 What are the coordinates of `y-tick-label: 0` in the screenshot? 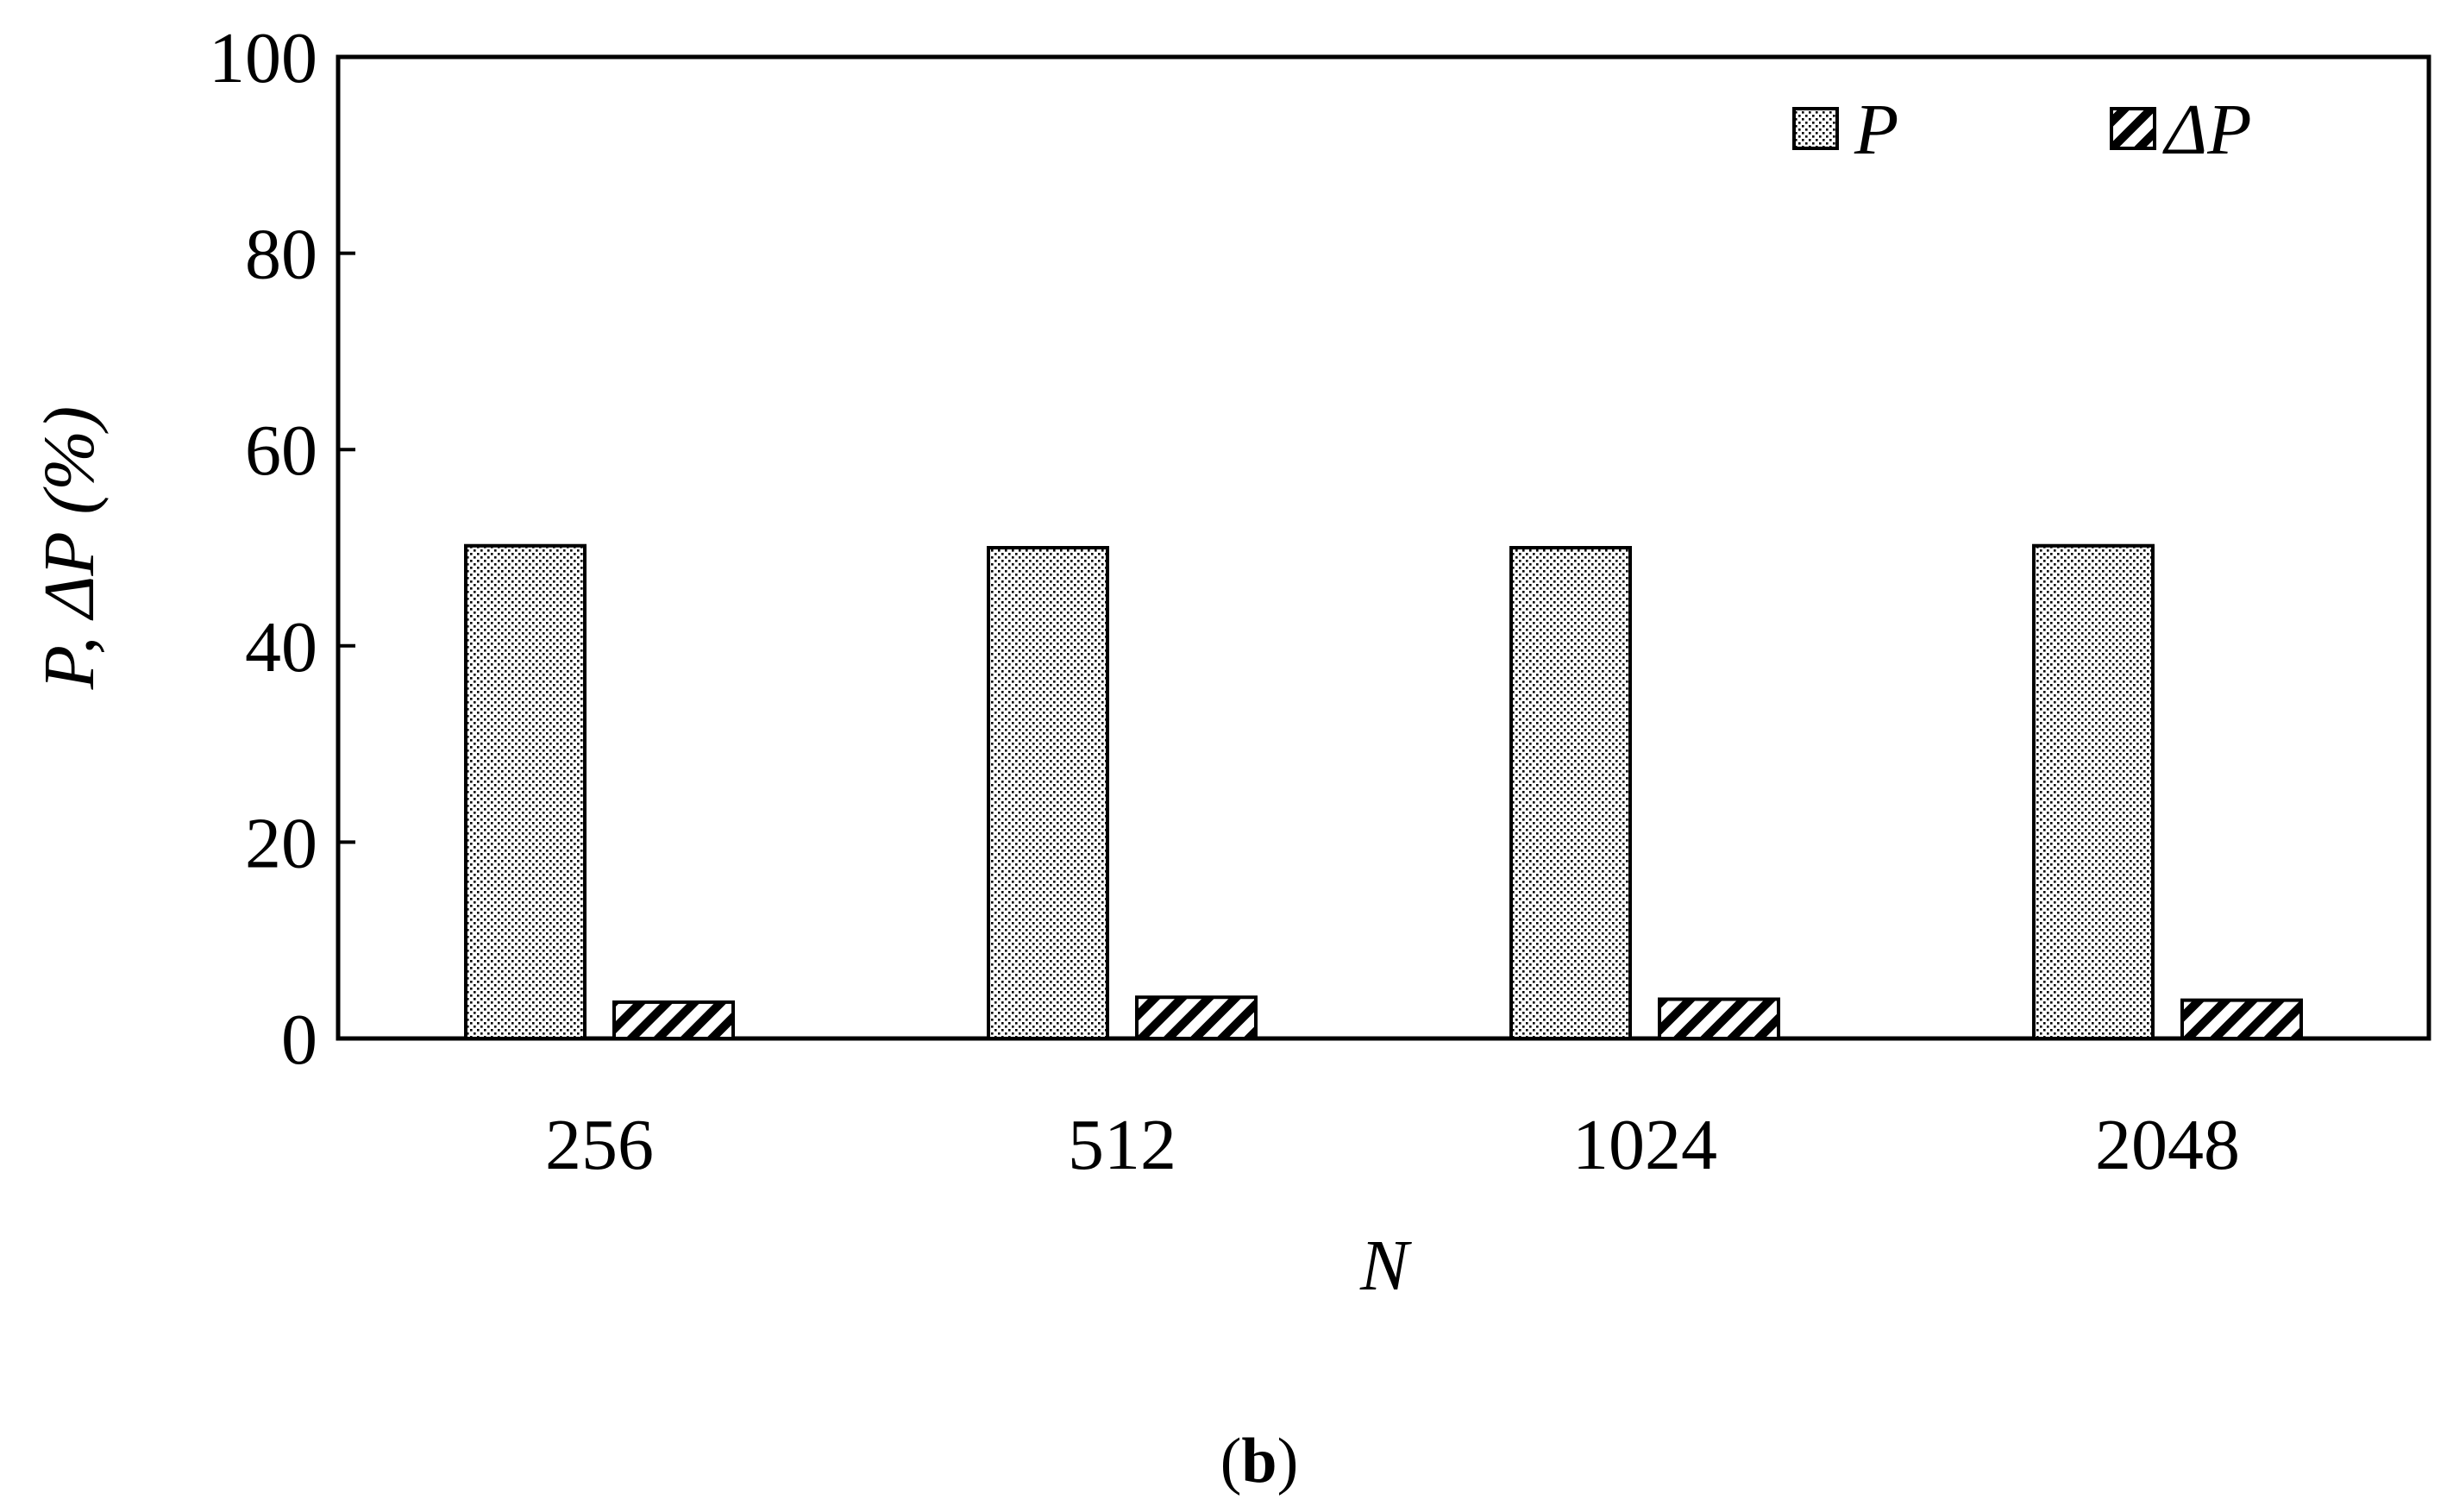 It's located at (299, 1040).